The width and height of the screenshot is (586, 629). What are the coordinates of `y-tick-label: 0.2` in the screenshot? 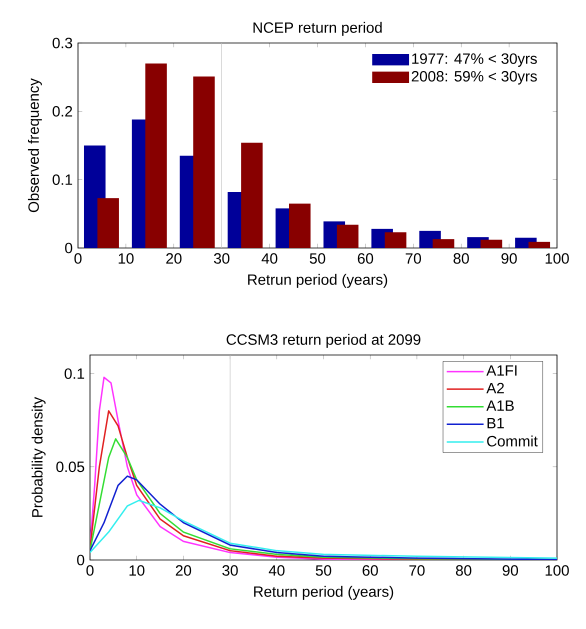 It's located at (62, 111).